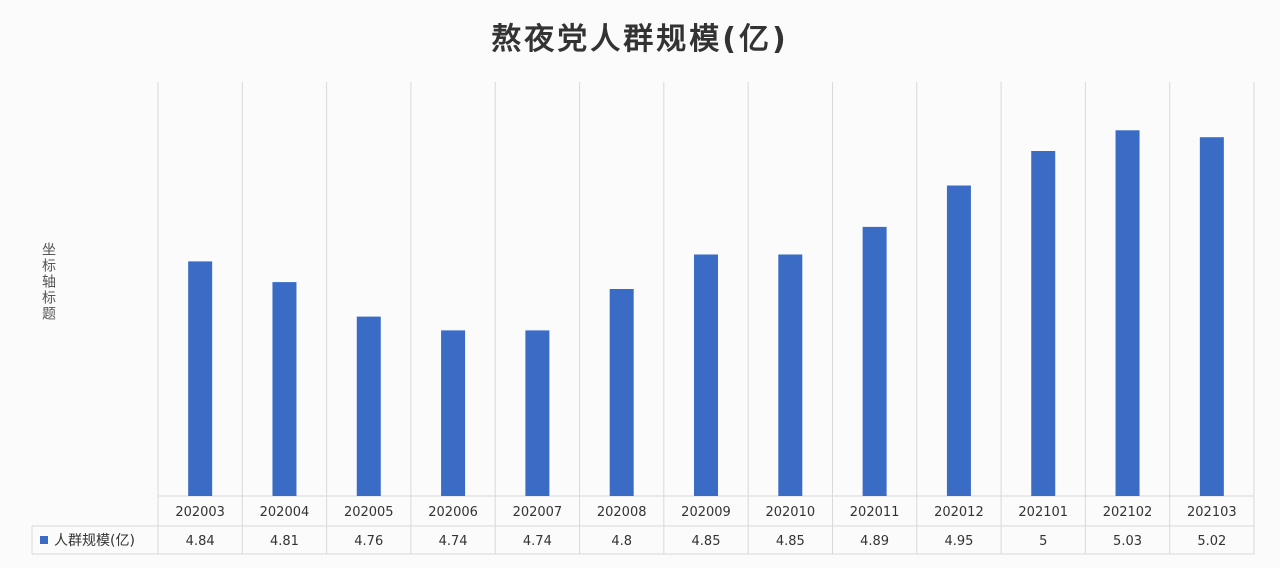 This screenshot has height=568, width=1280. Describe the element at coordinates (958, 541) in the screenshot. I see `data-label: 4.95` at that location.